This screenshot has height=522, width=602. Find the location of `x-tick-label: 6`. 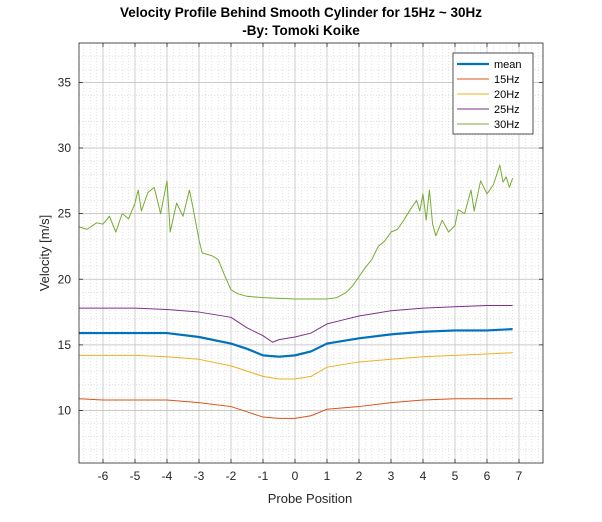

x-tick-label: 6 is located at coordinates (487, 476).